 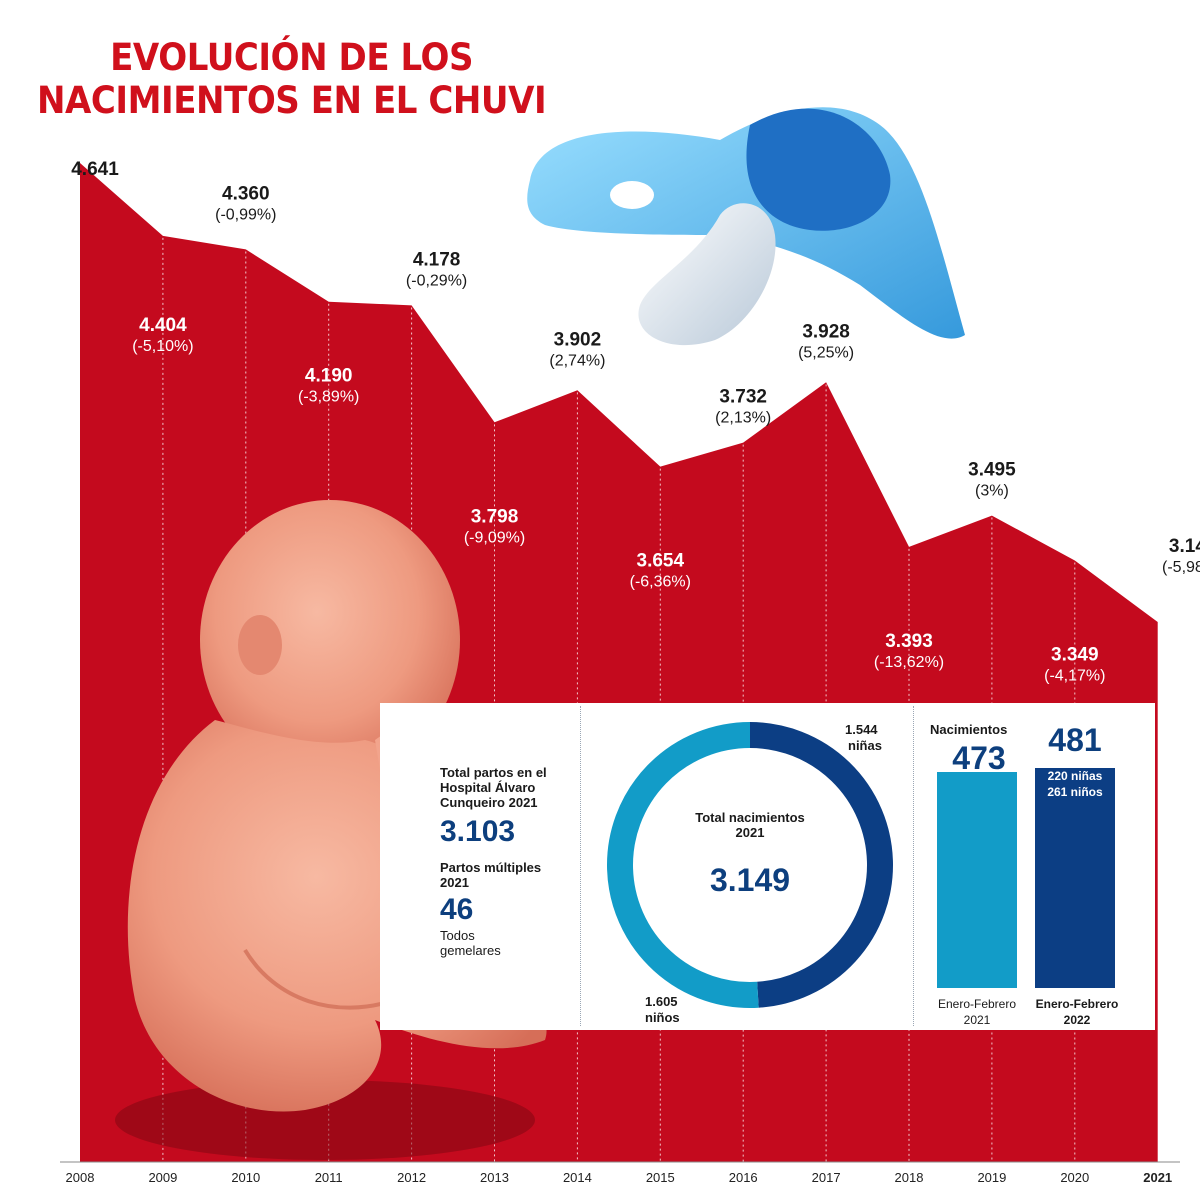 I want to click on x-tick-2010: 2010, so click(x=245, y=1177).